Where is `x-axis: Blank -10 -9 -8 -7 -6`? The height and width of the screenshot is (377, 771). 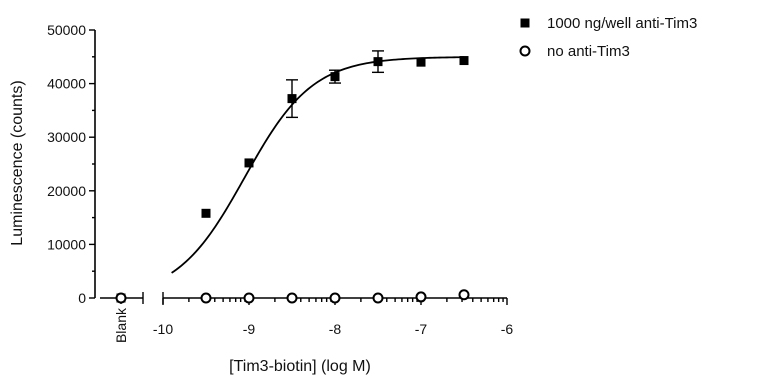
x-axis: Blank -10 -9 -8 -7 -6 is located at coordinates (306, 317).